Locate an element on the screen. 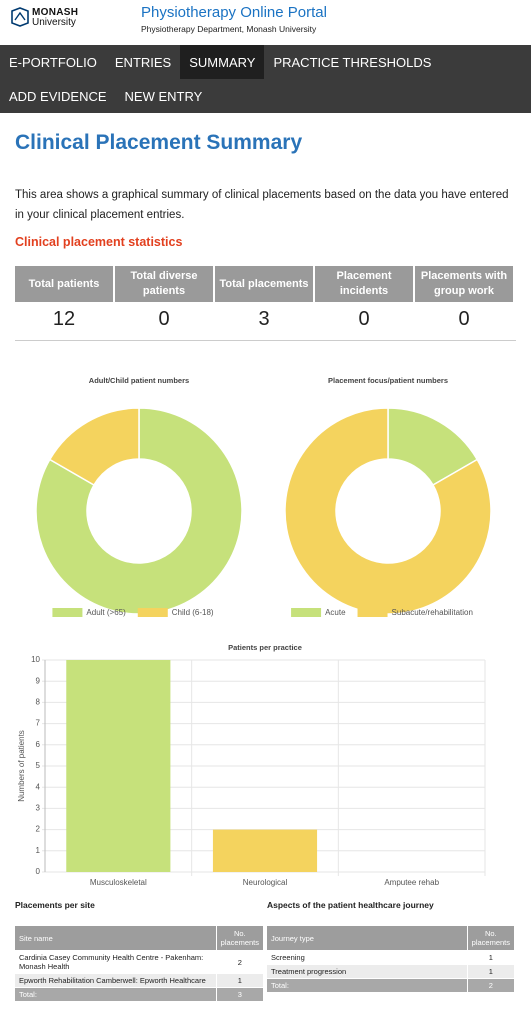 The width and height of the screenshot is (531, 1024). header-cell: Site name is located at coordinates (115, 938).